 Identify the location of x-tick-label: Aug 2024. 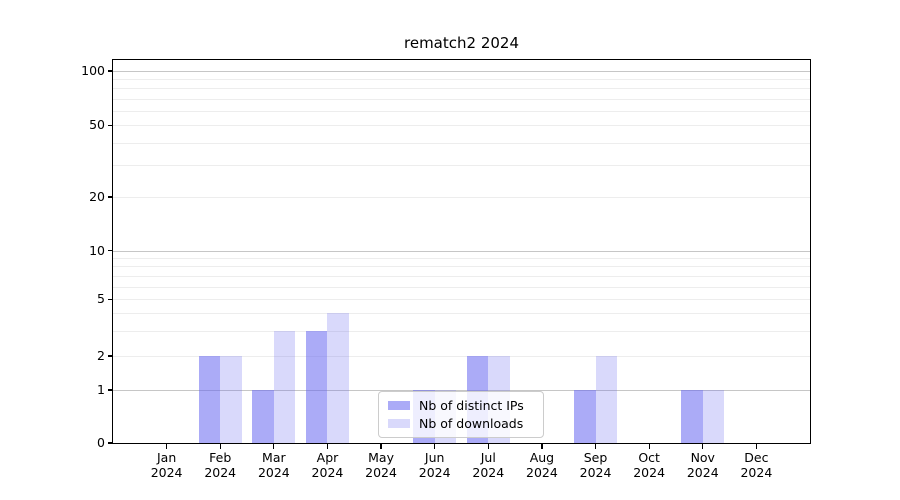
(542, 465).